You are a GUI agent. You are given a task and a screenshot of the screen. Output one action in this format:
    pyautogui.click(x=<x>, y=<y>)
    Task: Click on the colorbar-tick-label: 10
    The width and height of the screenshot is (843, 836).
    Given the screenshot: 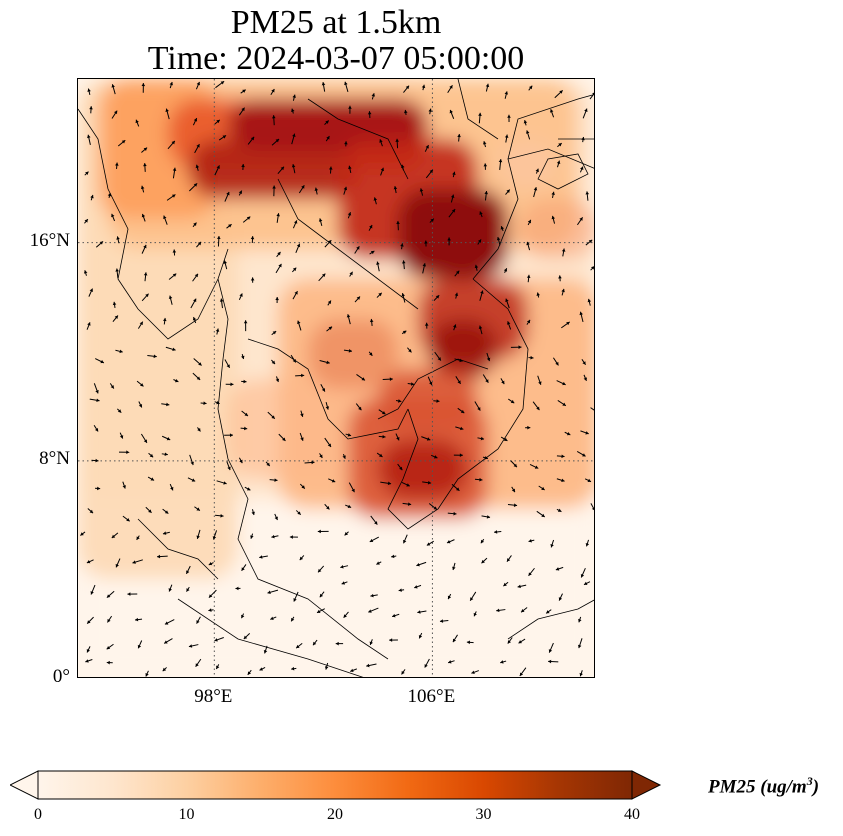 What is the action you would take?
    pyautogui.click(x=186, y=814)
    